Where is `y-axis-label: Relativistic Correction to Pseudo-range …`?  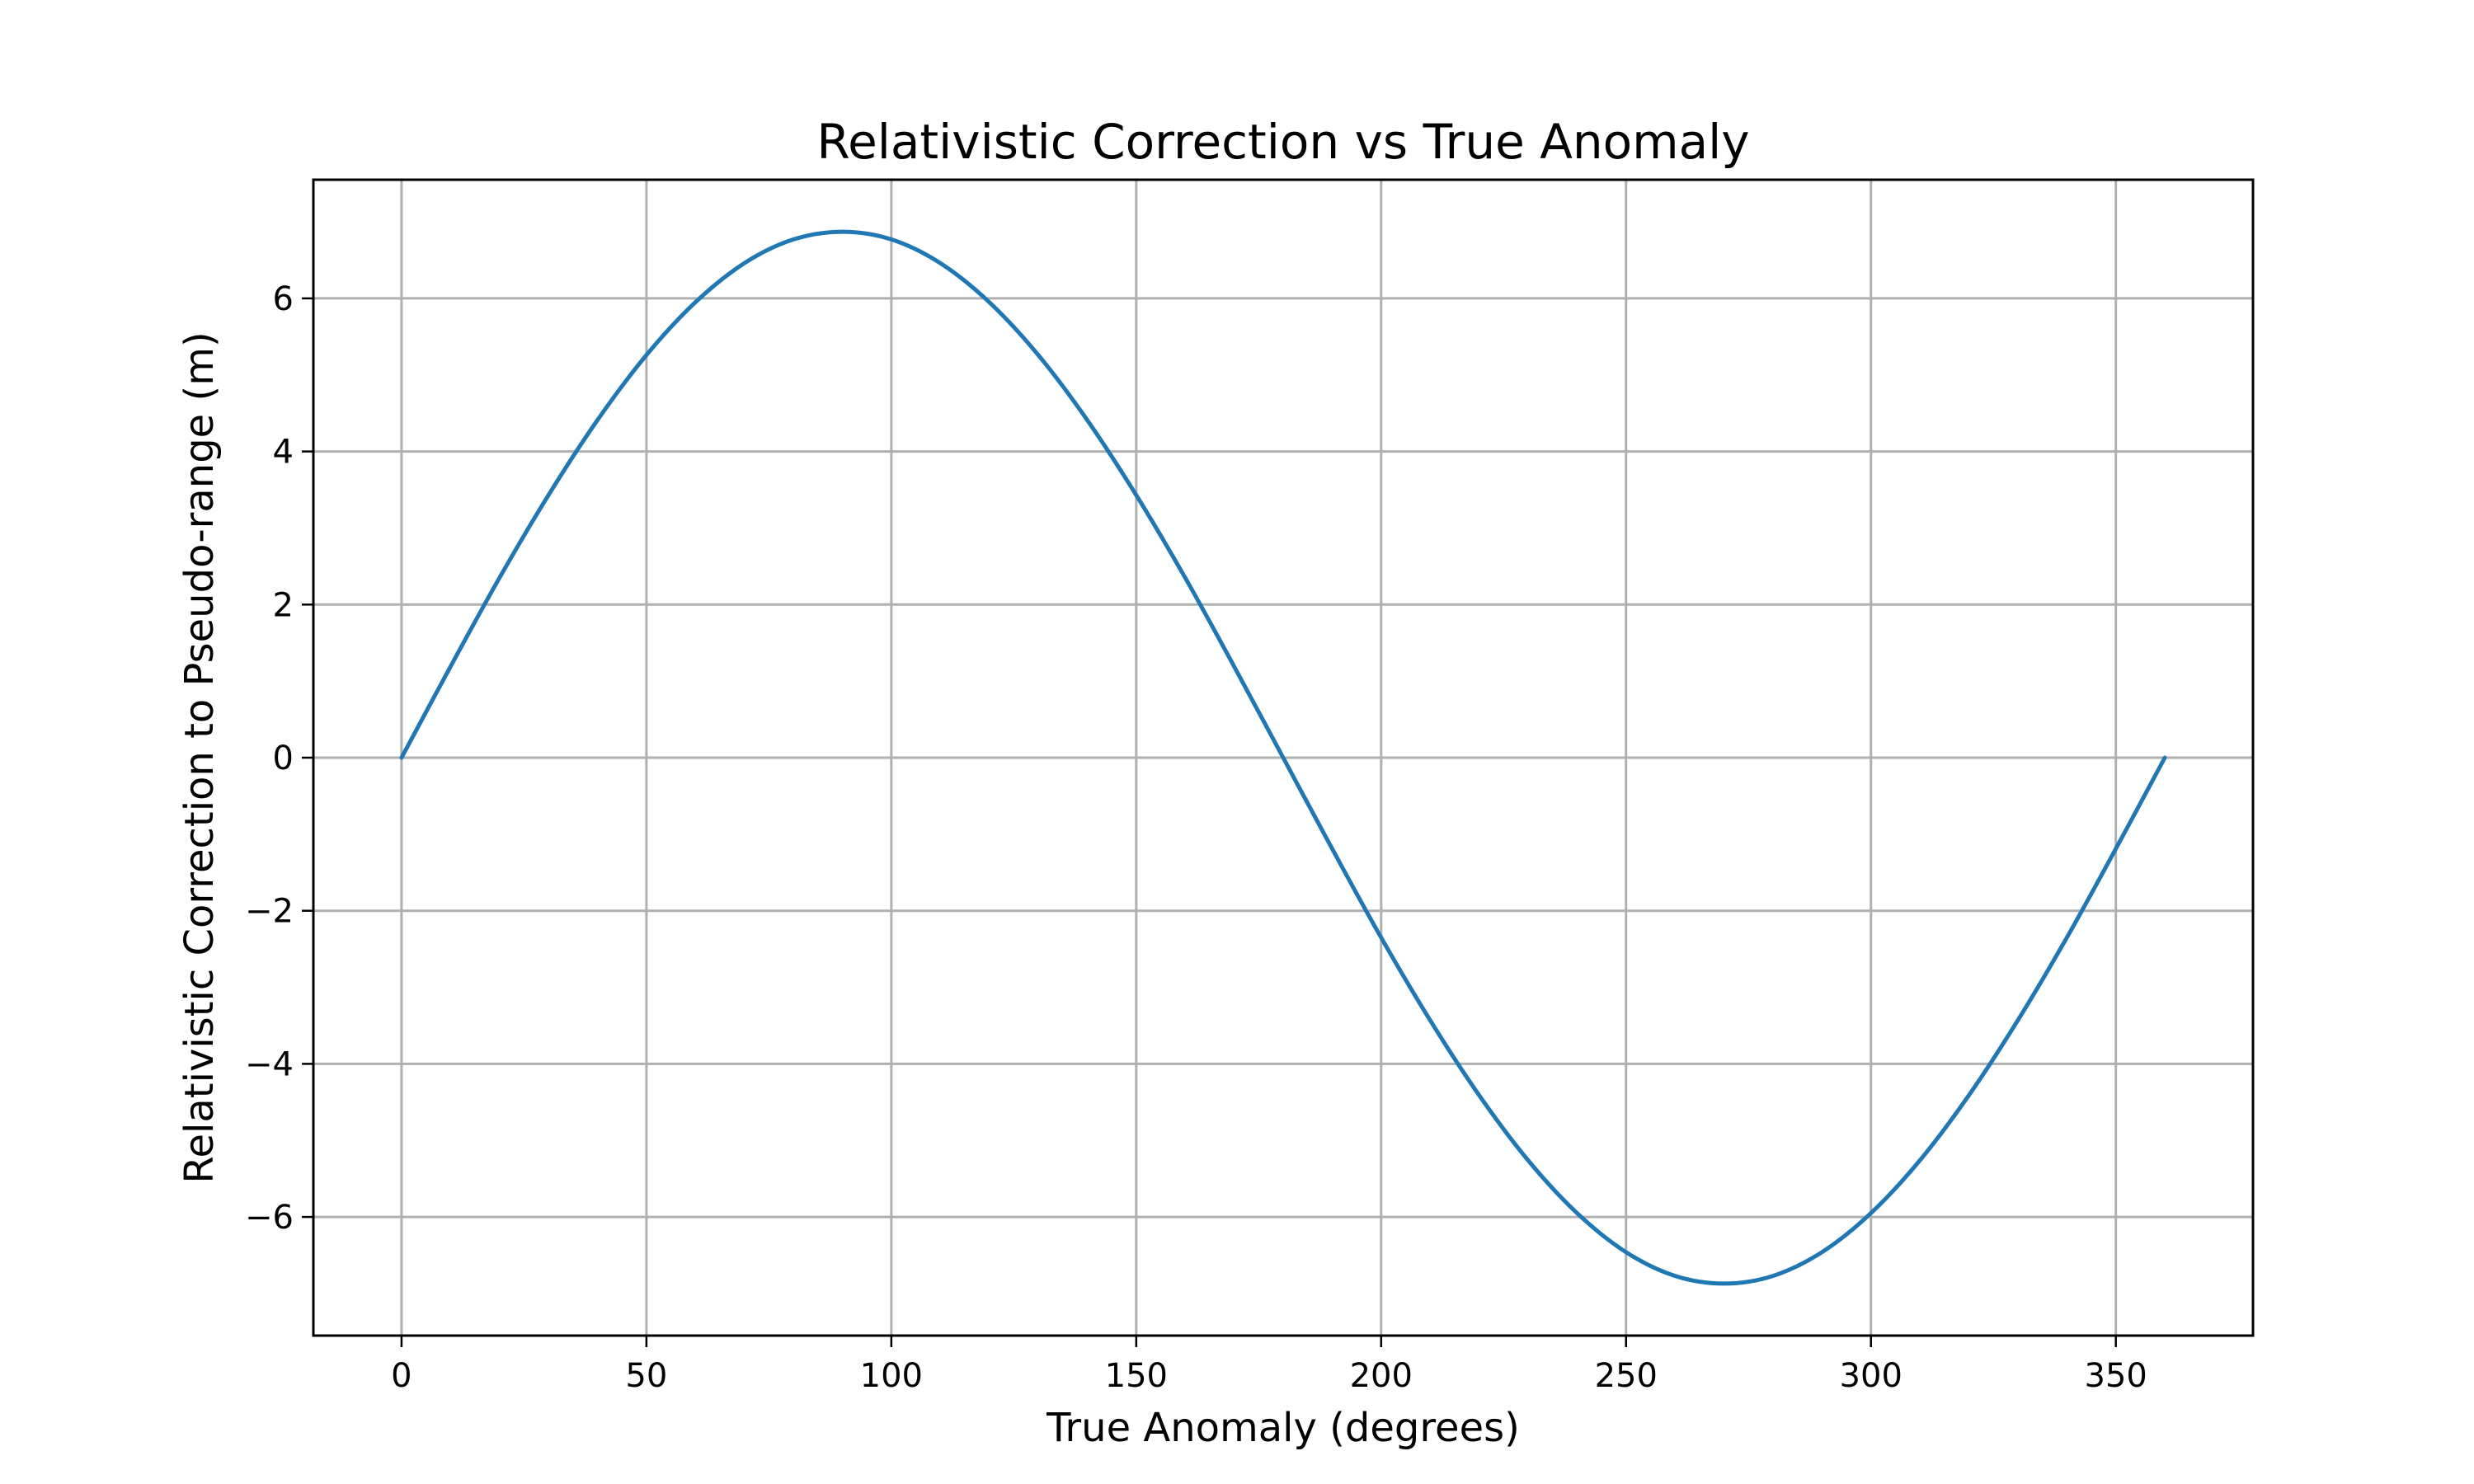 y-axis-label: Relativistic Correction to Pseudo-range … is located at coordinates (199, 757).